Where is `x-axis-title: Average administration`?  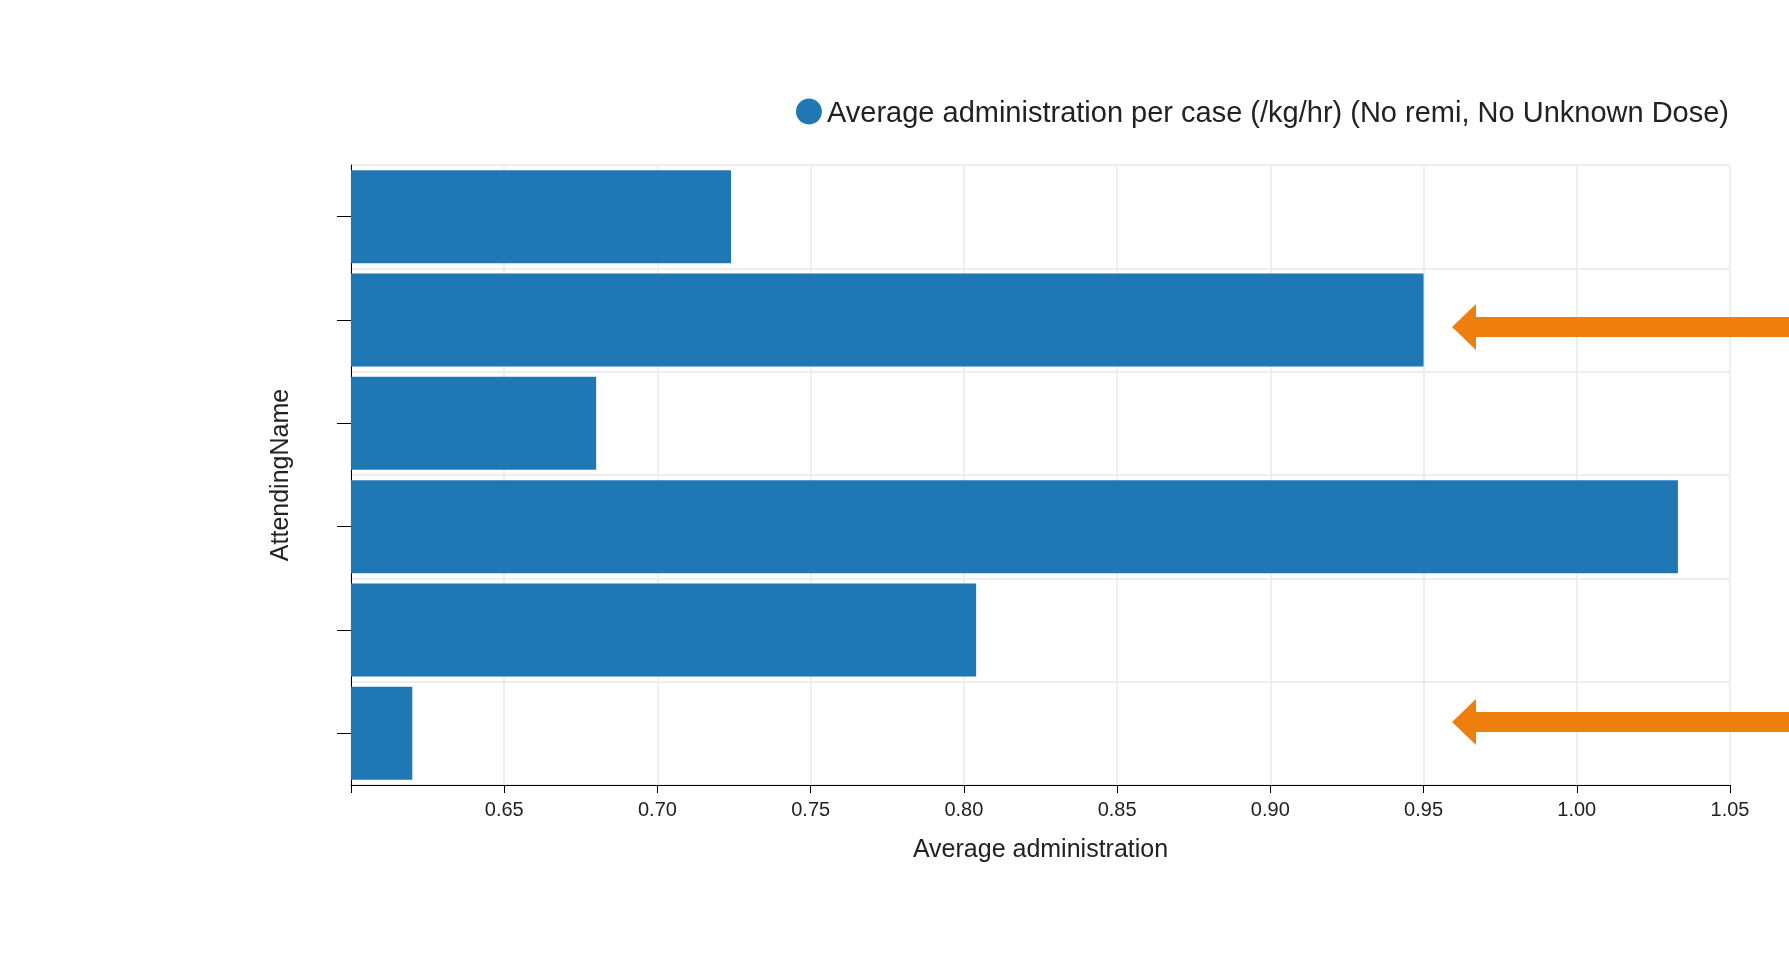 x-axis-title: Average administration is located at coordinates (1040, 847).